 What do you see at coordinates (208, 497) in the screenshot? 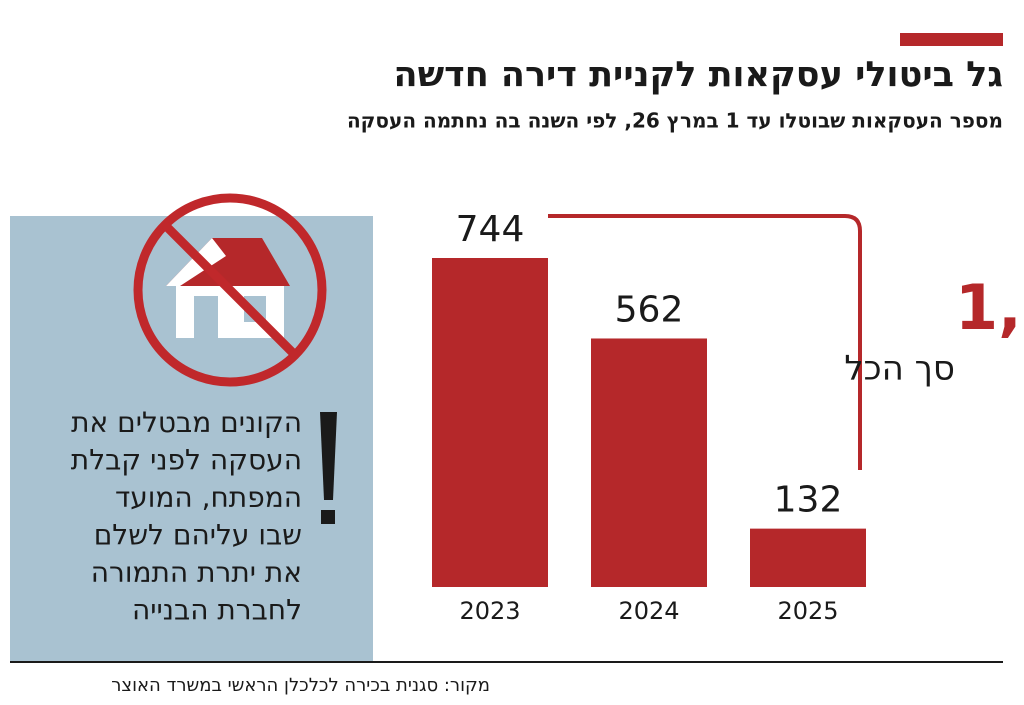
I see `note-line: המפתח, המועד` at bounding box center [208, 497].